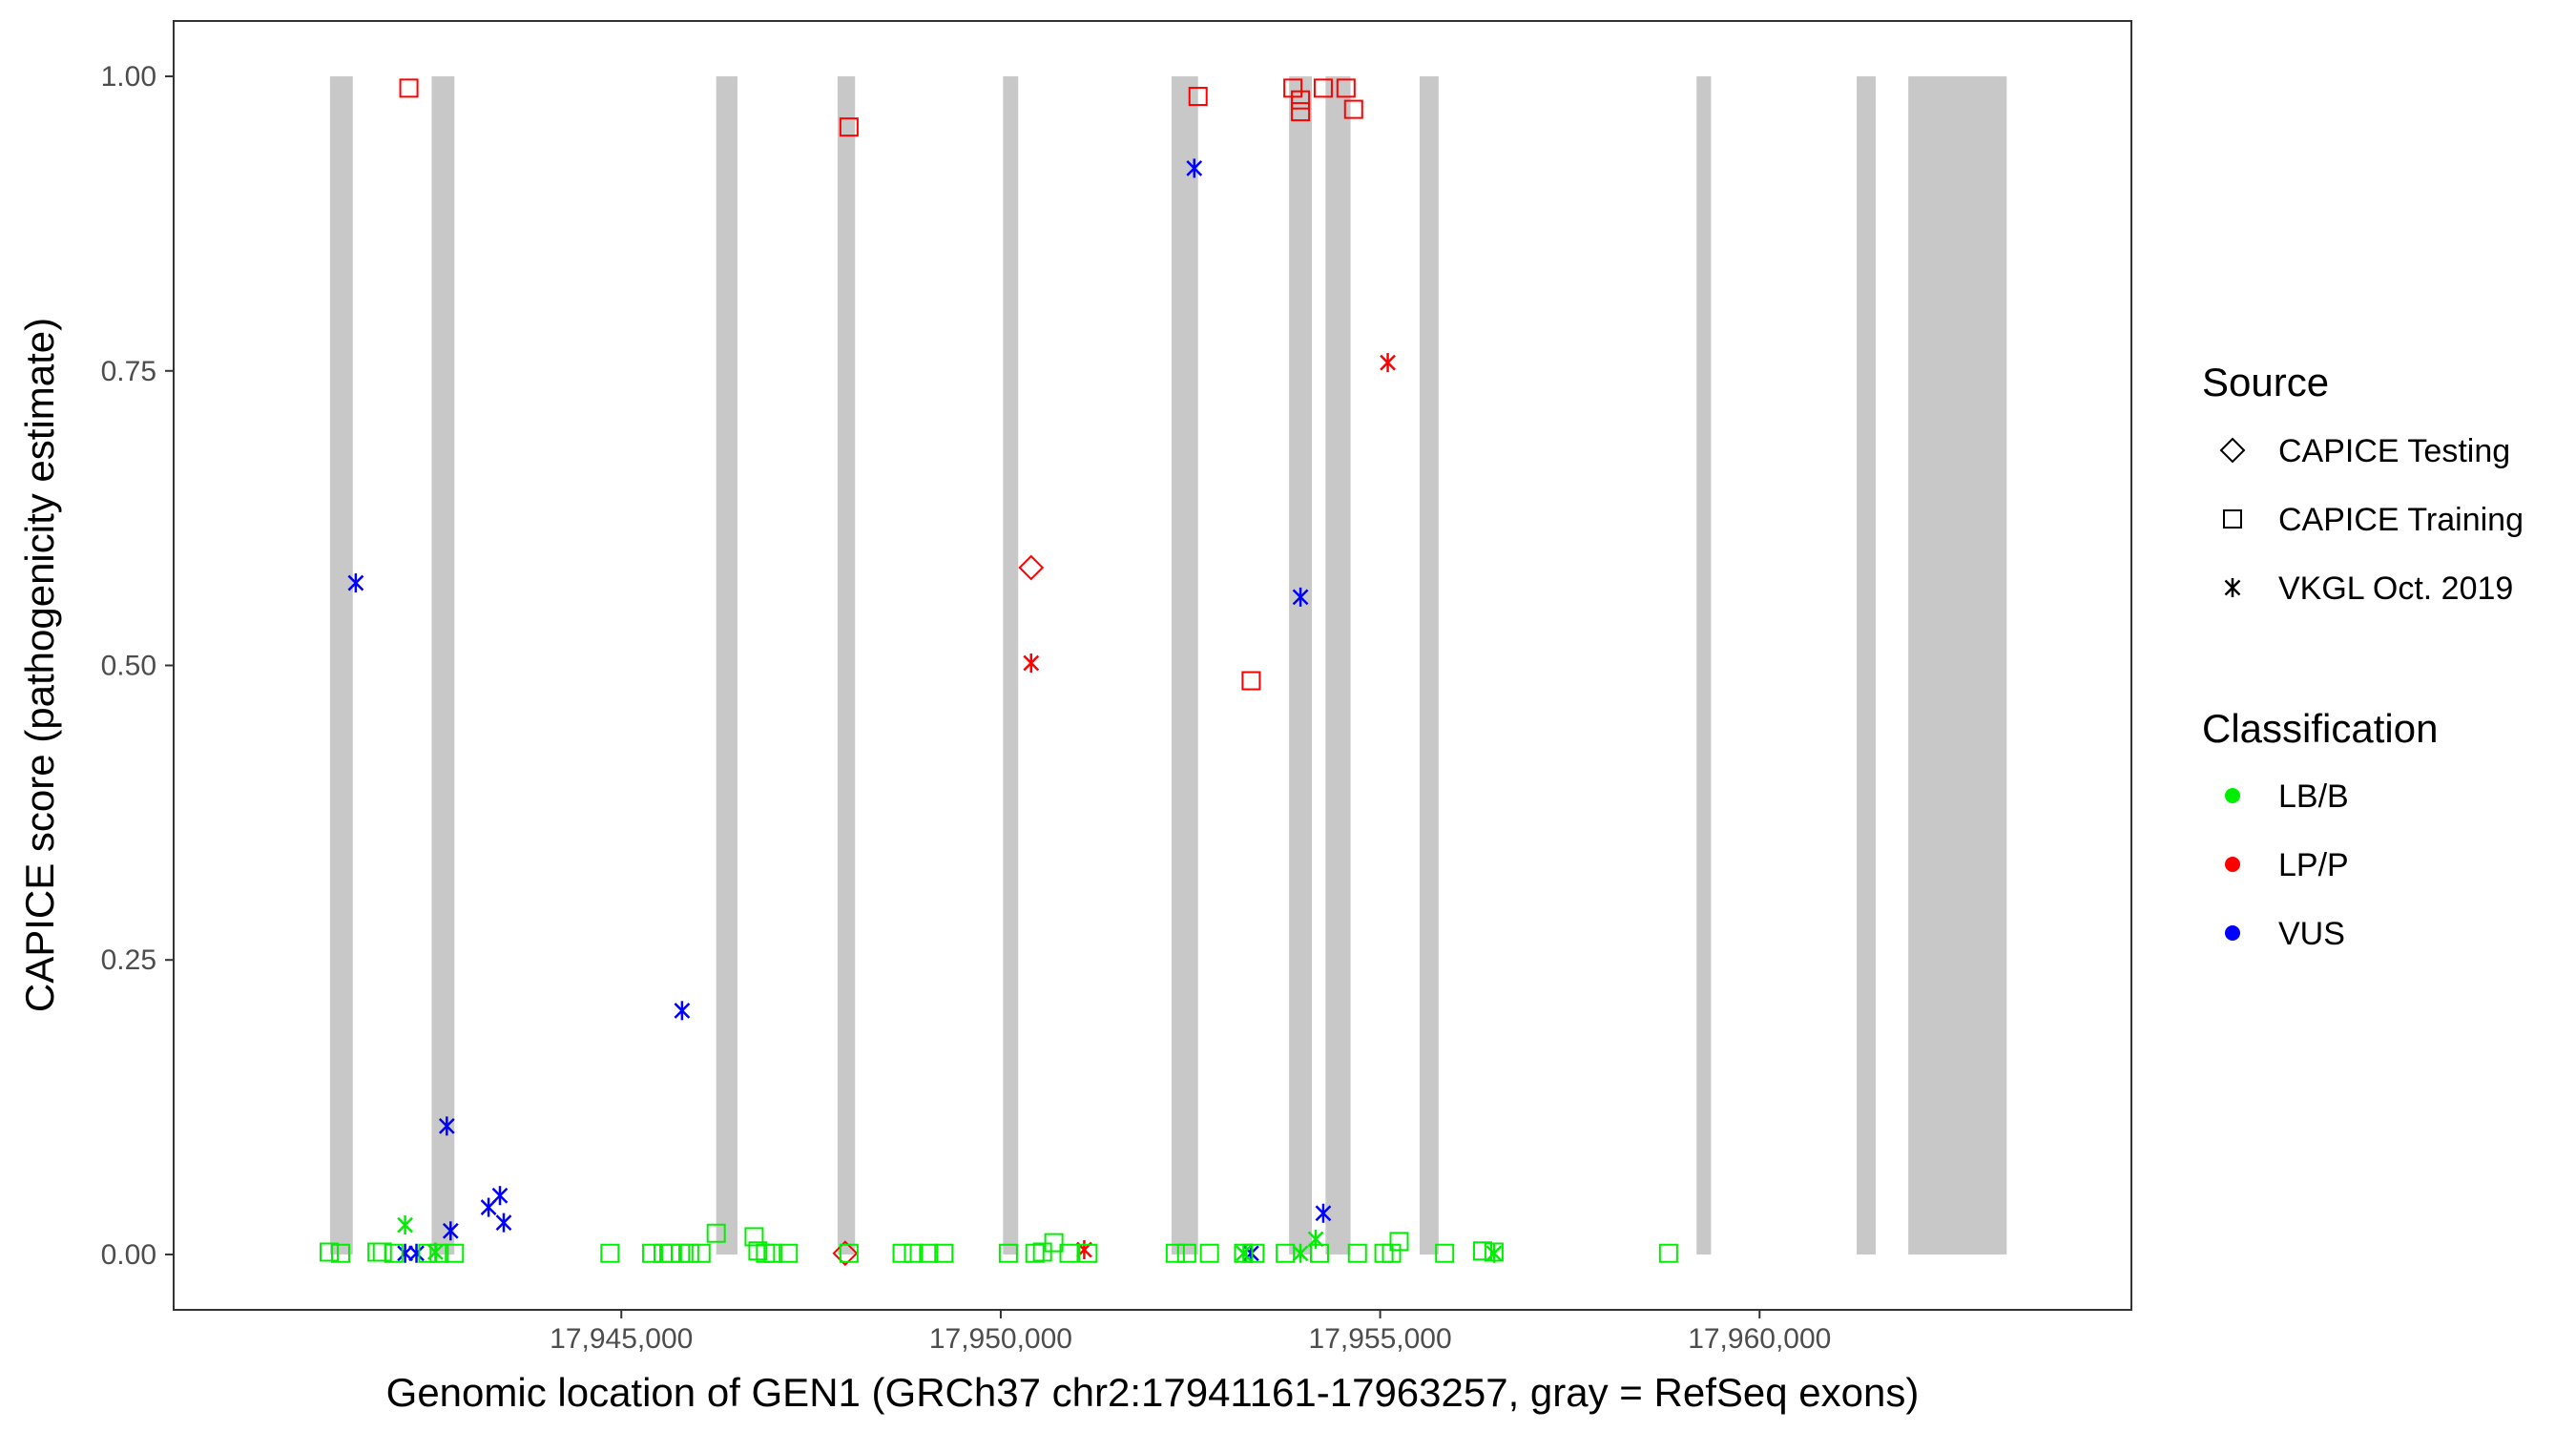 This screenshot has width=2576, height=1431. Describe the element at coordinates (128, 77) in the screenshot. I see `y-tick-label-4: 1.00` at that location.